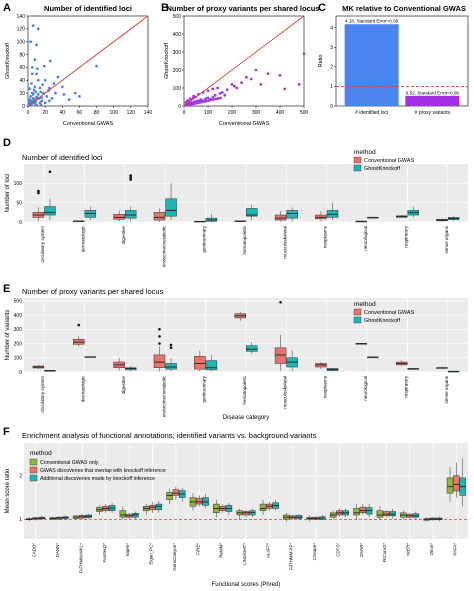  I want to click on panel-e-ylabel: Number of variants, so click(8, 335).